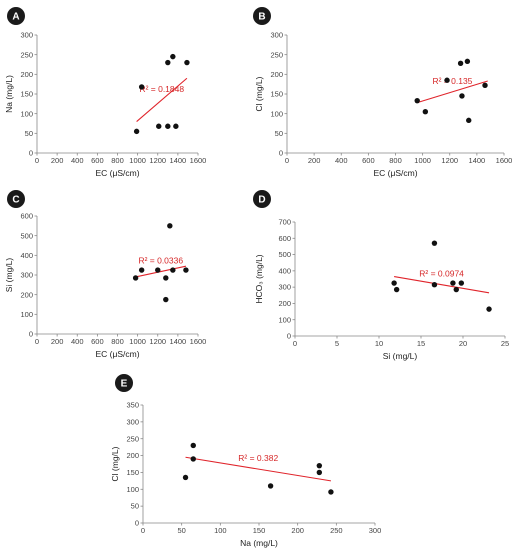 The width and height of the screenshot is (518, 550). I want to click on panel-badge-label: C, so click(15, 200).